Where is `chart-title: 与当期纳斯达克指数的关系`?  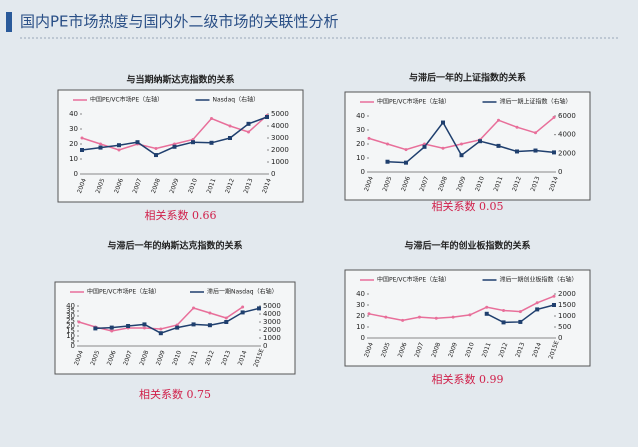
chart-title: 与当期纳斯达克指数的关系 is located at coordinates (180, 80).